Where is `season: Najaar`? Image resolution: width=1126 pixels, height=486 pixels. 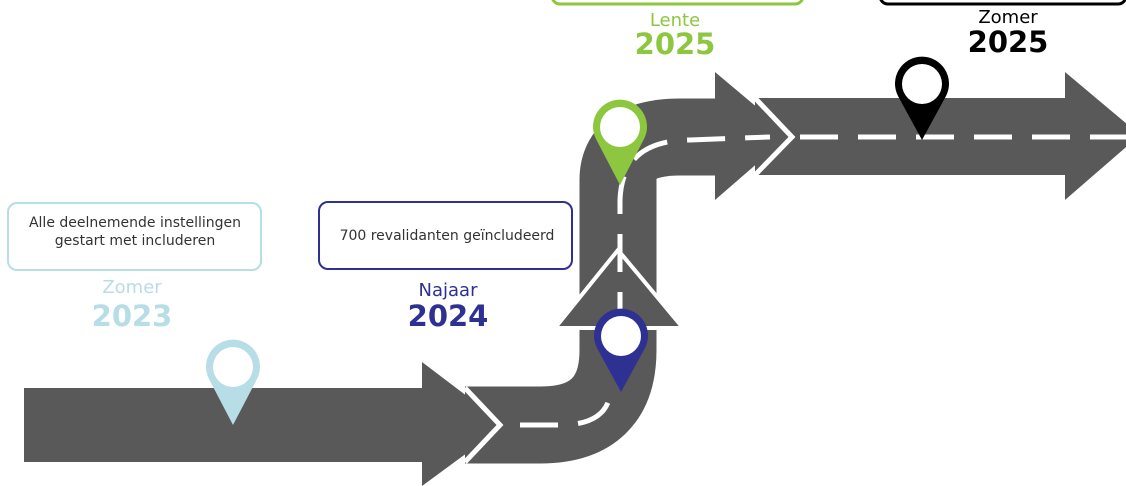
season: Najaar is located at coordinates (449, 290).